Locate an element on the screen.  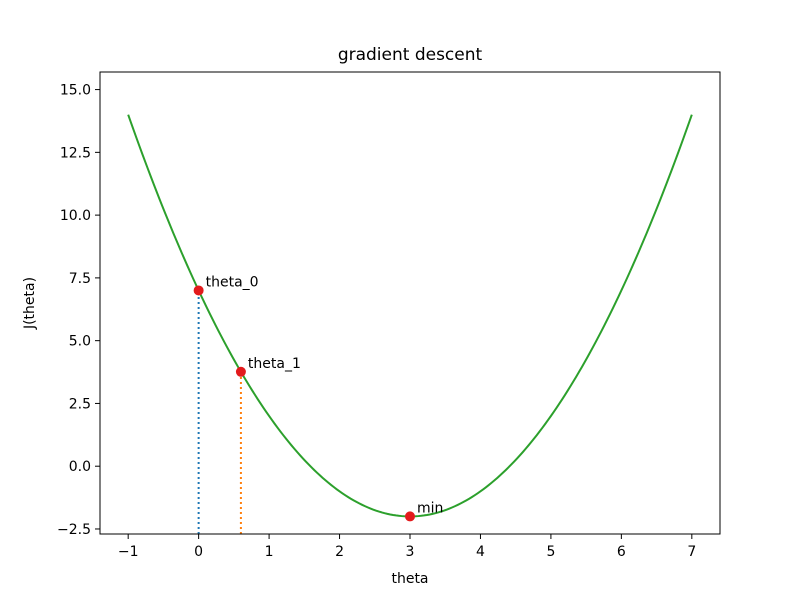
x-tick-label: 3 is located at coordinates (410, 552).